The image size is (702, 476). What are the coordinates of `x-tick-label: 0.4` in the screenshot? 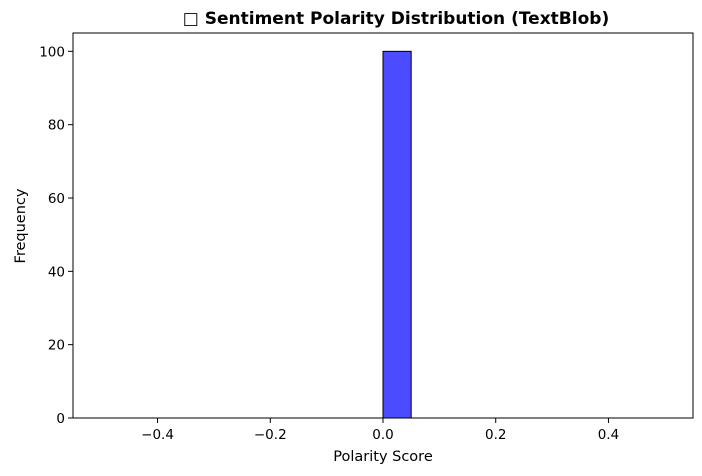 It's located at (608, 435).